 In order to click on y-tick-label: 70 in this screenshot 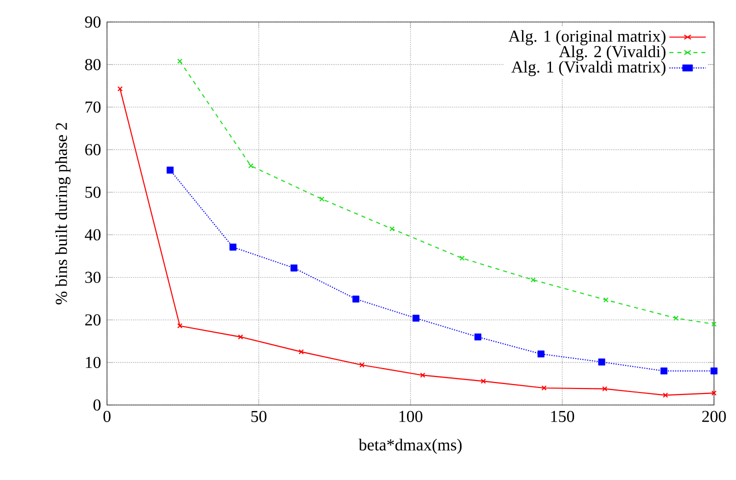, I will do `click(93, 107)`.